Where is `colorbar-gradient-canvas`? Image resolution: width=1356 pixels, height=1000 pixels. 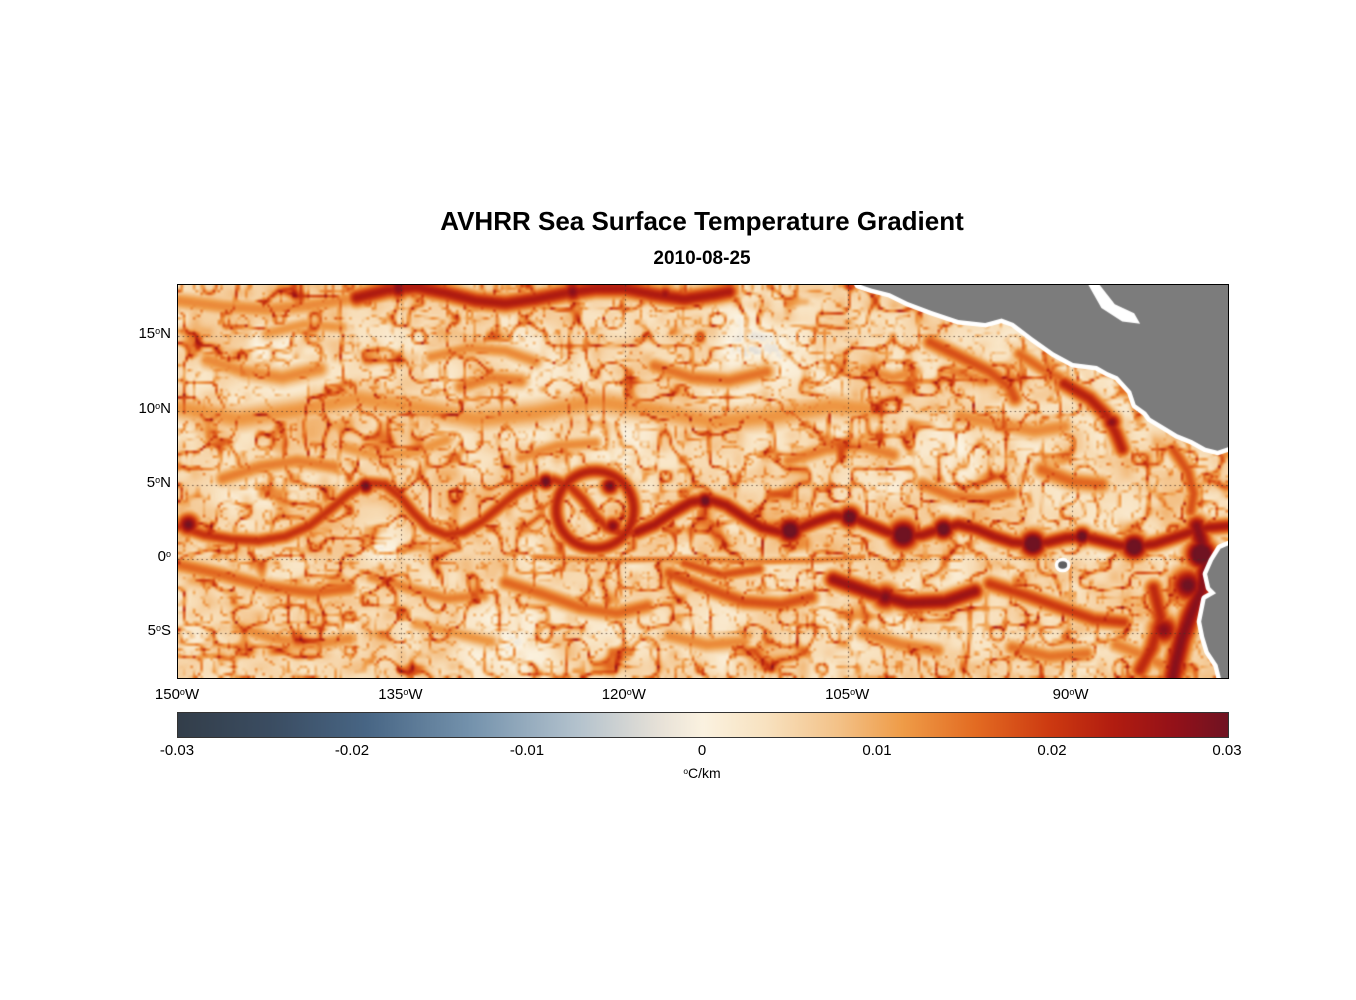 colorbar-gradient-canvas is located at coordinates (703, 725).